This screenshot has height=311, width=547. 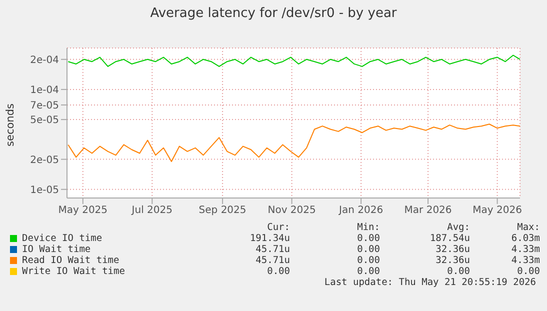 What do you see at coordinates (44, 90) in the screenshot?
I see `y-tick-label: 1e-04` at bounding box center [44, 90].